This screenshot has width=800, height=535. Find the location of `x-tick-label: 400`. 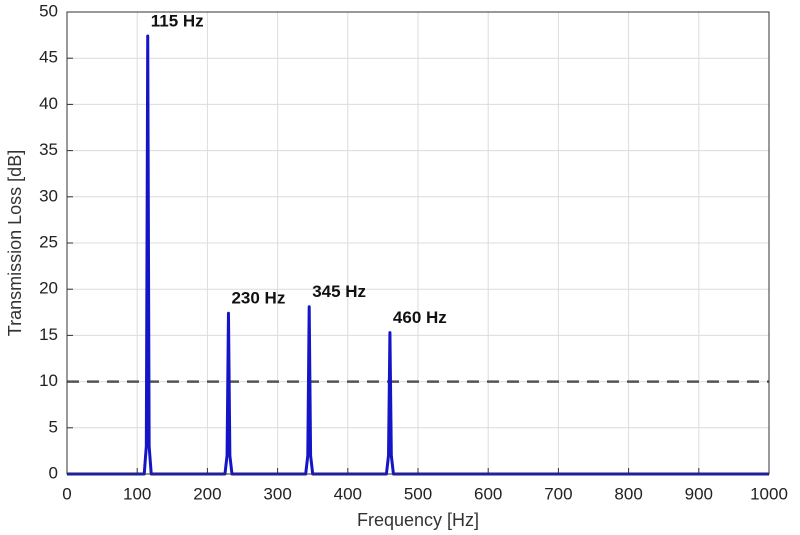

x-tick-label: 400 is located at coordinates (348, 493).